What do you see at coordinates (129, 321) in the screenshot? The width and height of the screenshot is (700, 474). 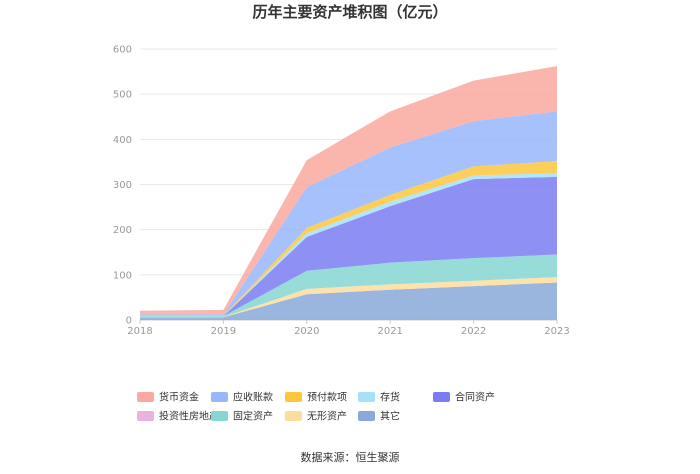 I see `y-tick-label: 0` at bounding box center [129, 321].